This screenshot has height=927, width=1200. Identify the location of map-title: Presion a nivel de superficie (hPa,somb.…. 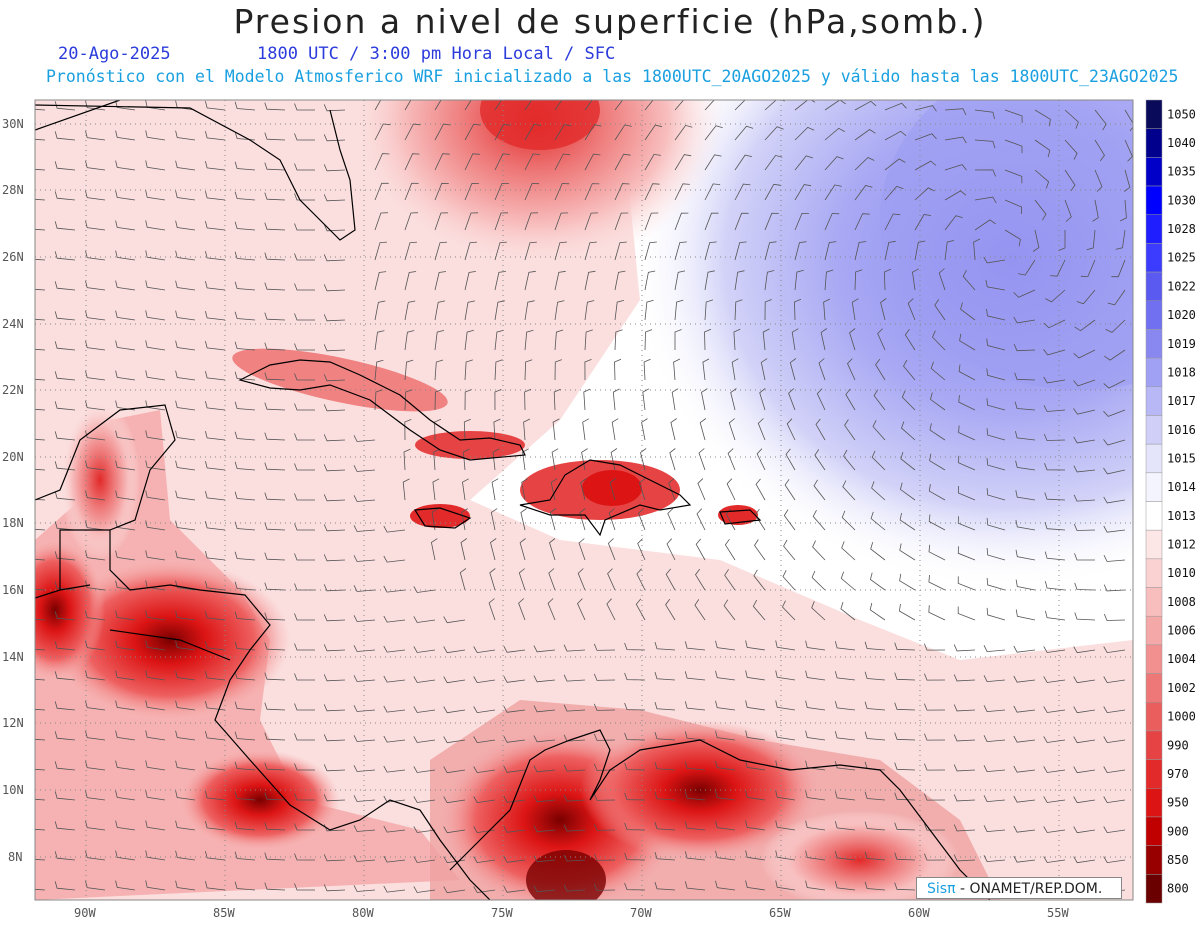
(610, 21).